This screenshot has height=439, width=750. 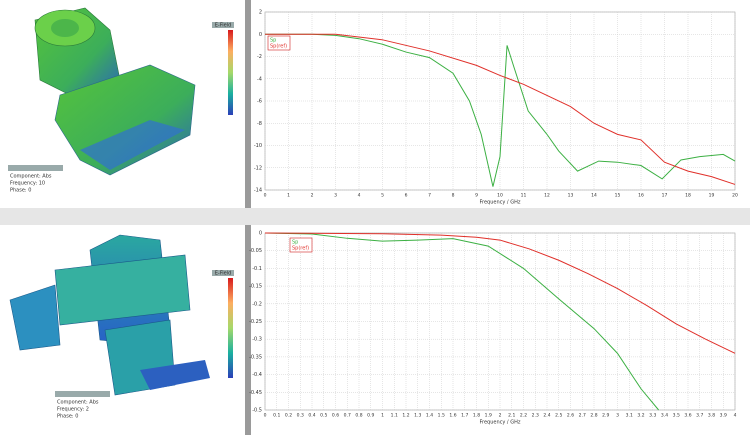 I want to click on x-tick-label: 17, so click(x=665, y=196).